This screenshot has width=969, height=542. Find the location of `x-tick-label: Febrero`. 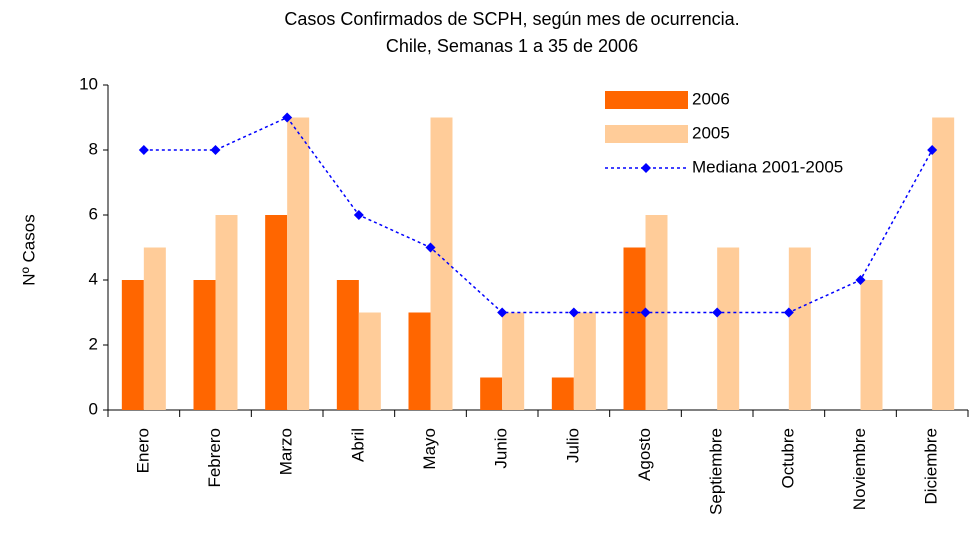

x-tick-label: Febrero is located at coordinates (214, 458).